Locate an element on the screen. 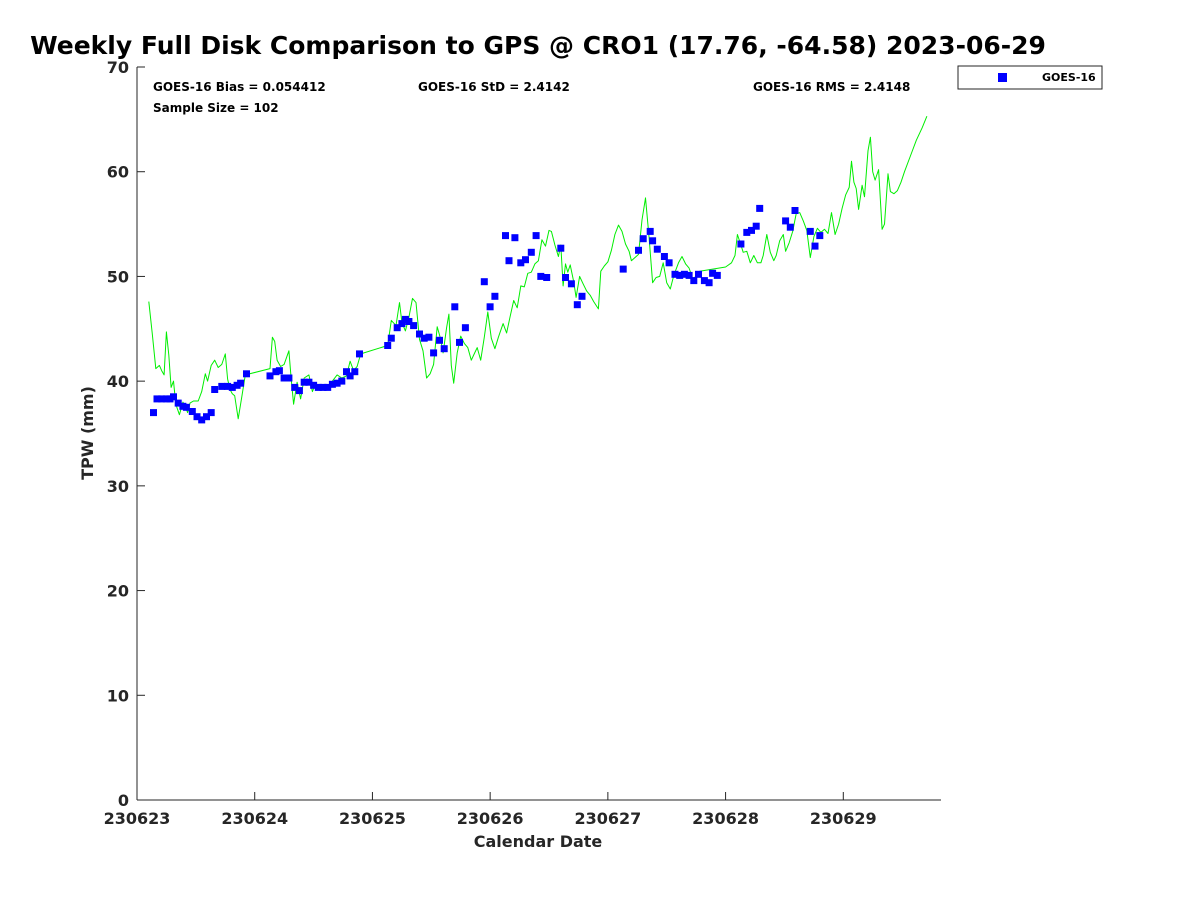 The image size is (1200, 900). y-tick-label: 20 is located at coordinates (118, 591).